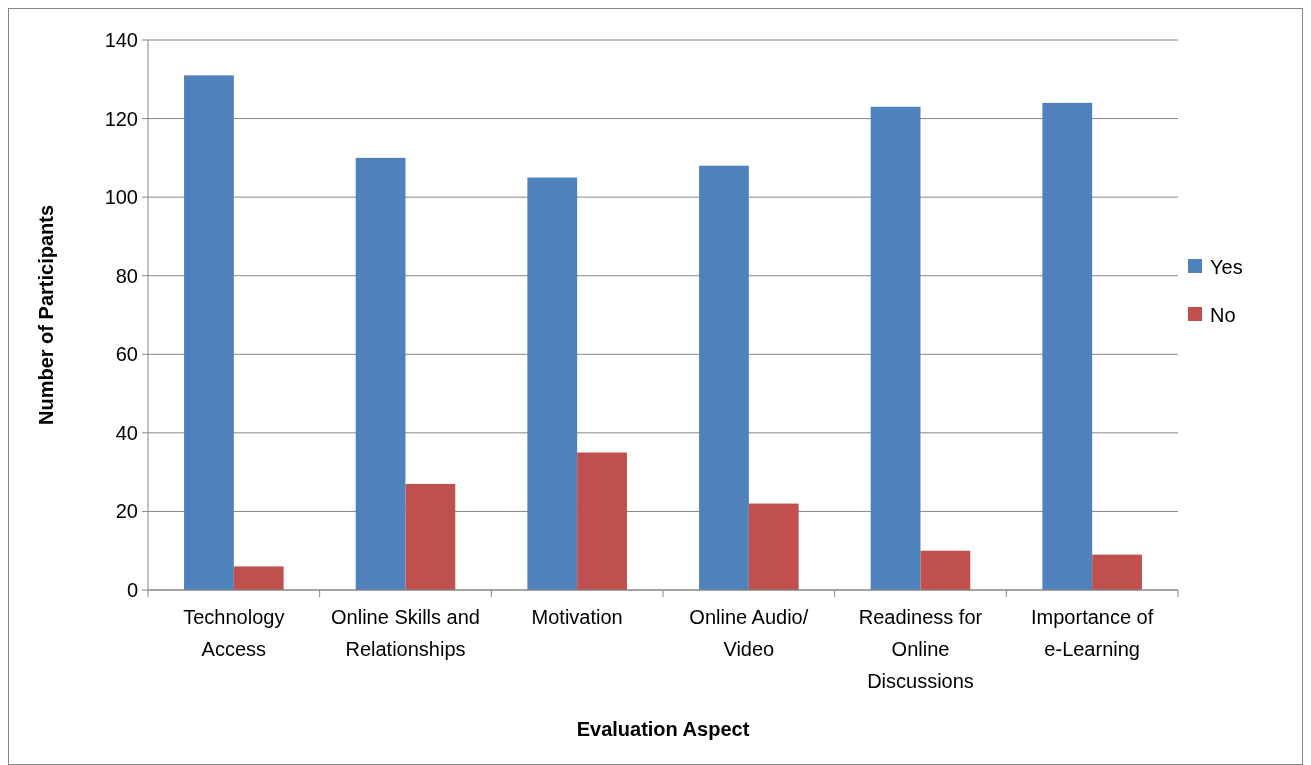 The height and width of the screenshot is (765, 1311). What do you see at coordinates (126, 354) in the screenshot?
I see `y-tick-label: 60` at bounding box center [126, 354].